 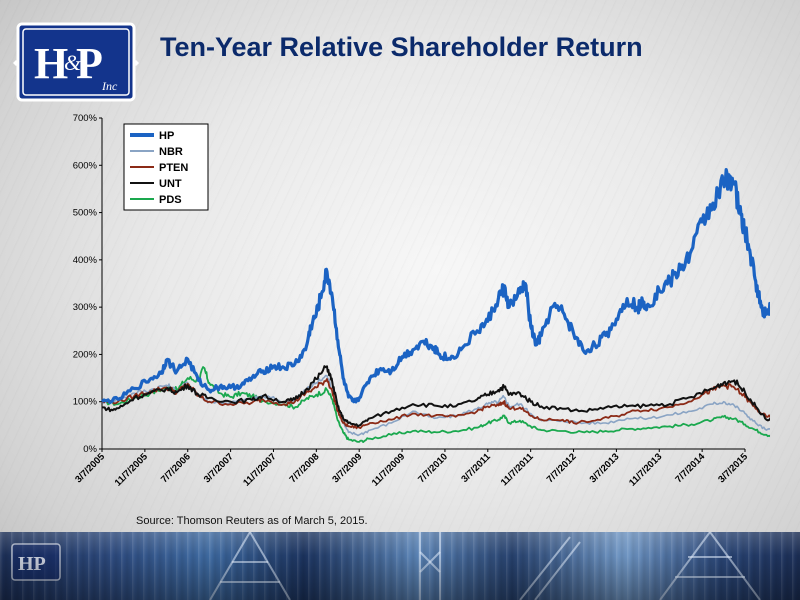 What do you see at coordinates (109, 86) in the screenshot?
I see `svg-text: Inc` at bounding box center [109, 86].